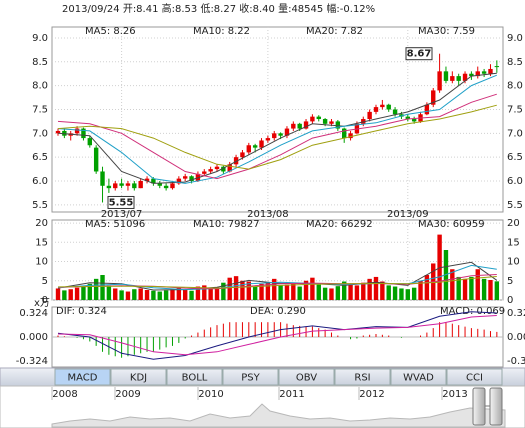 The image size is (525, 428). Describe the element at coordinates (45, 281) in the screenshot. I see `y-tick-label: 5` at that location.